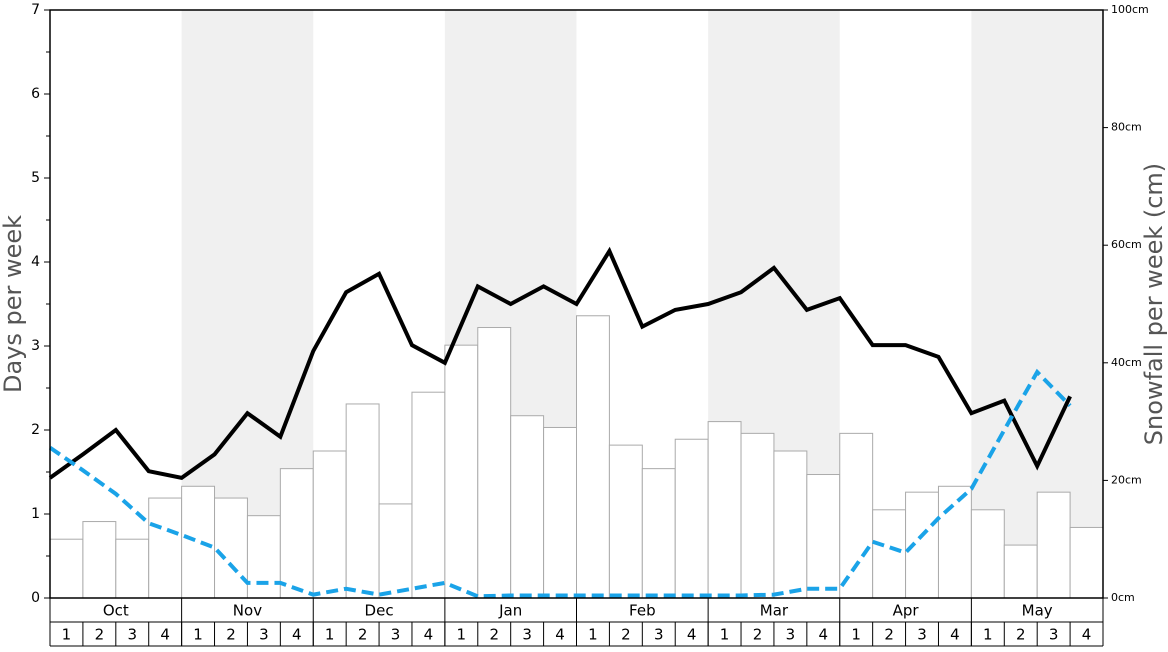 The height and width of the screenshot is (652, 1168). Describe the element at coordinates (35, 178) in the screenshot. I see `y-tick-label: 5` at that location.